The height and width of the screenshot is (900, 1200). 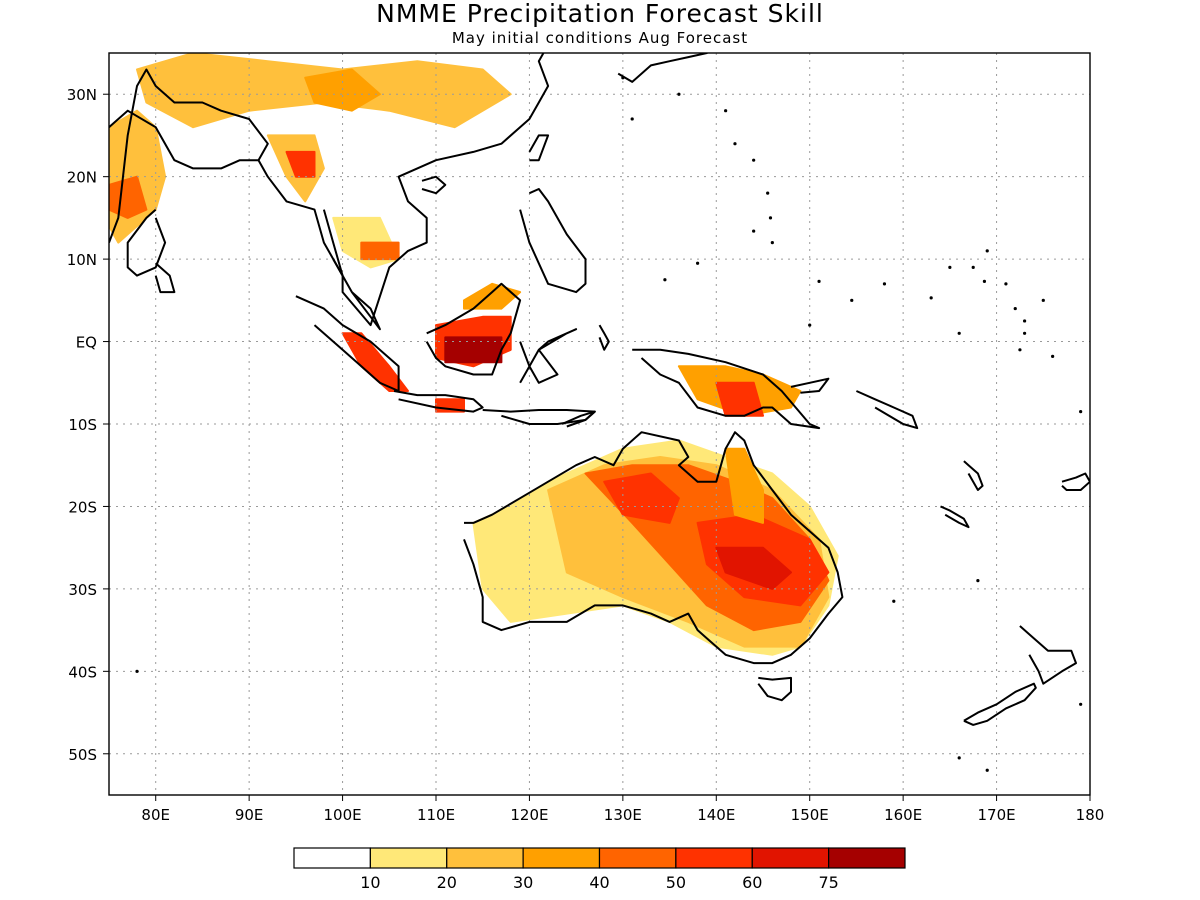 What do you see at coordinates (82, 672) in the screenshot?
I see `lat-tick-label: 40S` at bounding box center [82, 672].